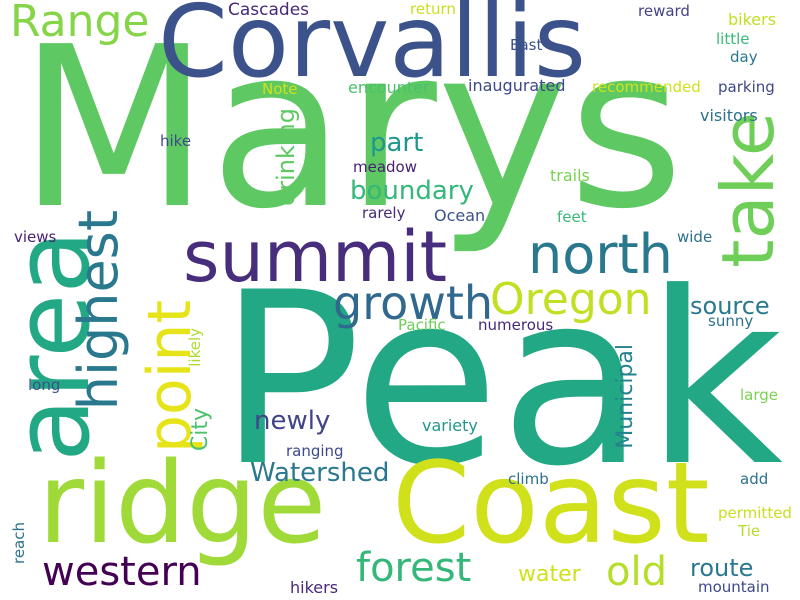 This screenshot has height=600, width=800. Describe the element at coordinates (460, 215) in the screenshot. I see `word-ocean: Ocean` at that location.